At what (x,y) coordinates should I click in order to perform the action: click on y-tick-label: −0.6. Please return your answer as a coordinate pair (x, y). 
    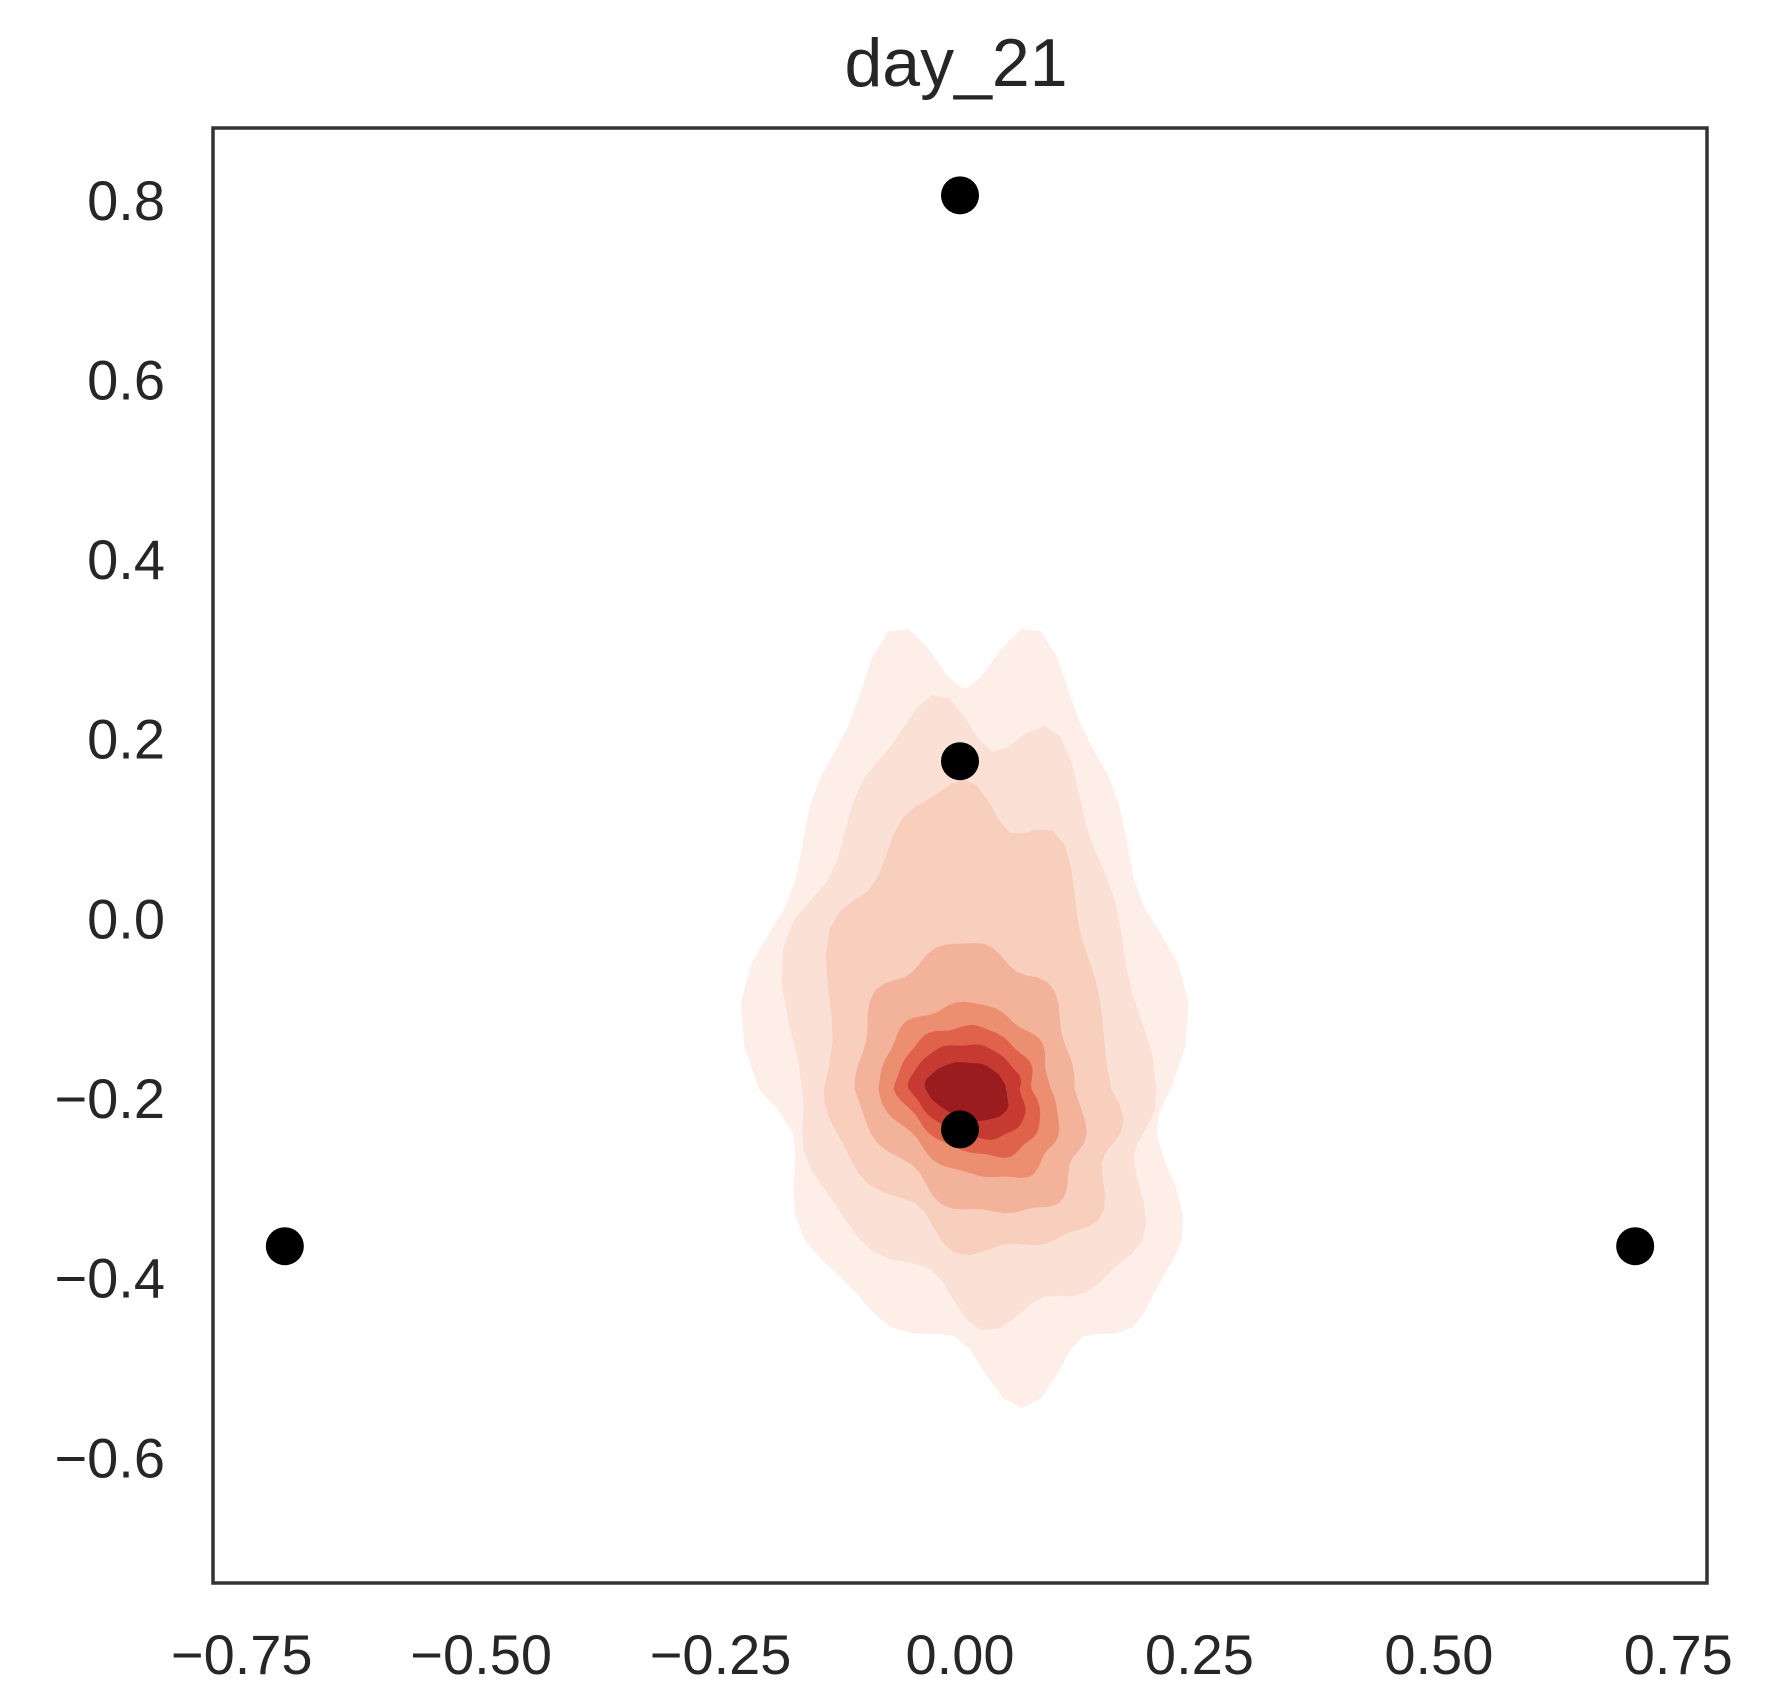
    Looking at the image, I should click on (109, 1457).